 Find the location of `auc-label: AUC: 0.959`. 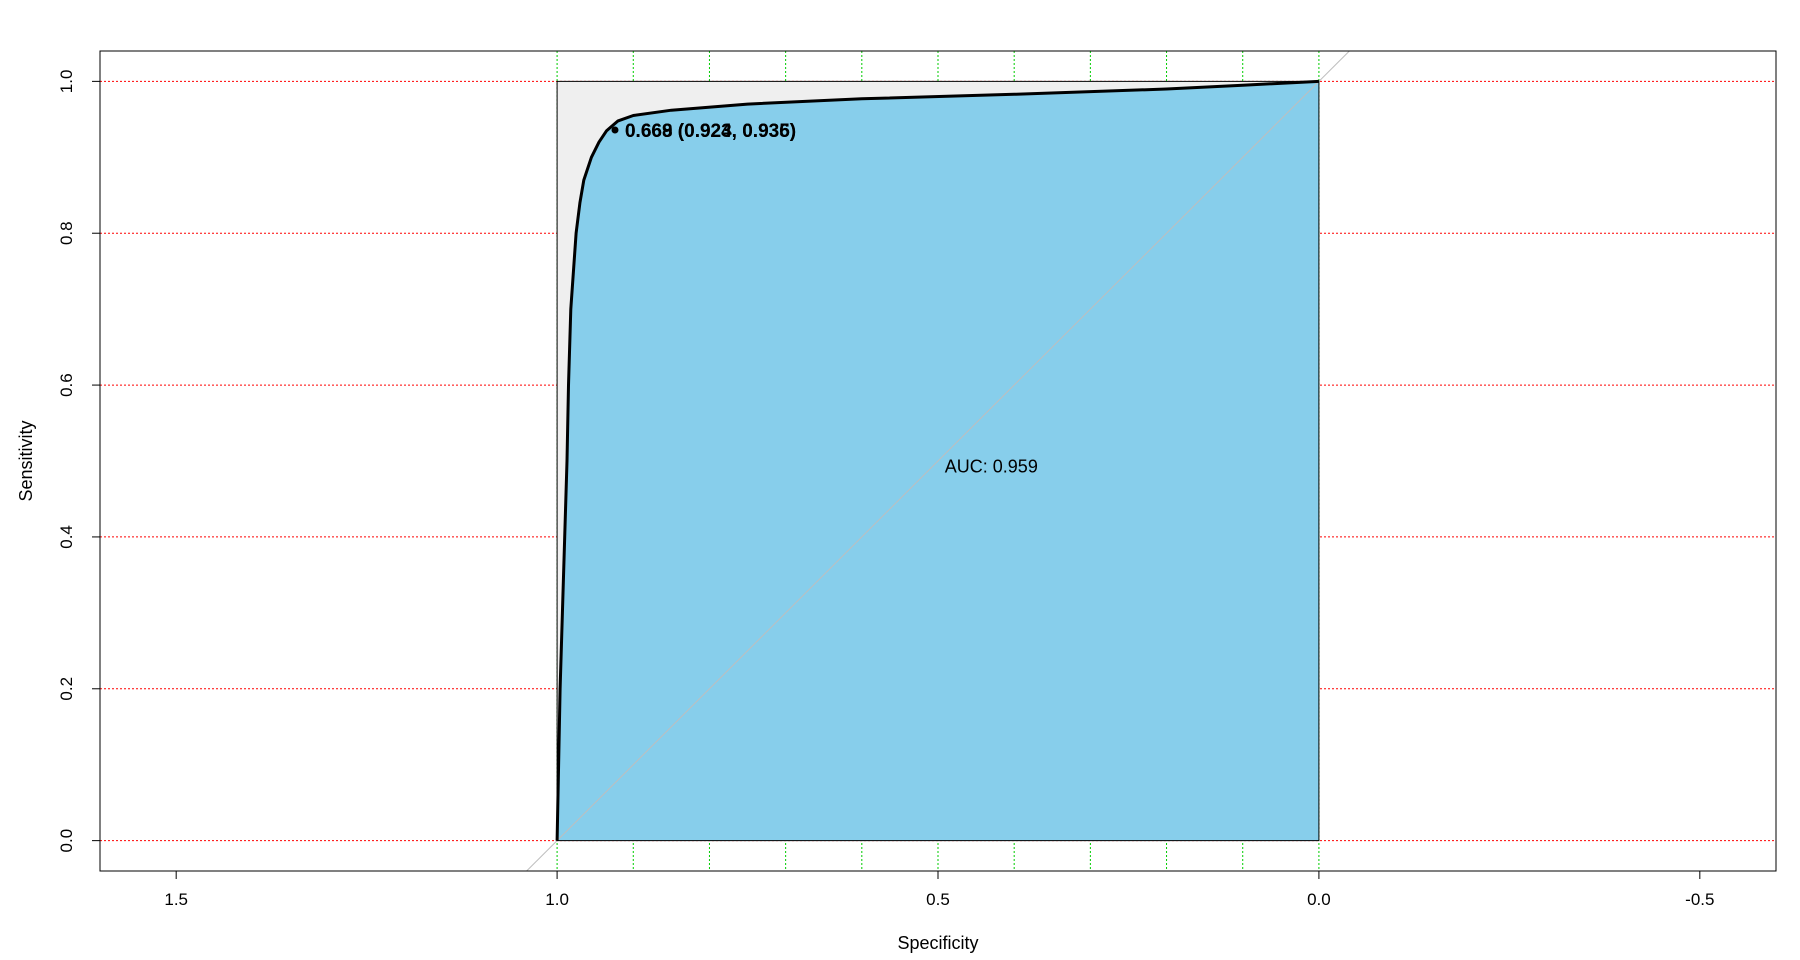

auc-label: AUC: 0.959 is located at coordinates (991, 466).